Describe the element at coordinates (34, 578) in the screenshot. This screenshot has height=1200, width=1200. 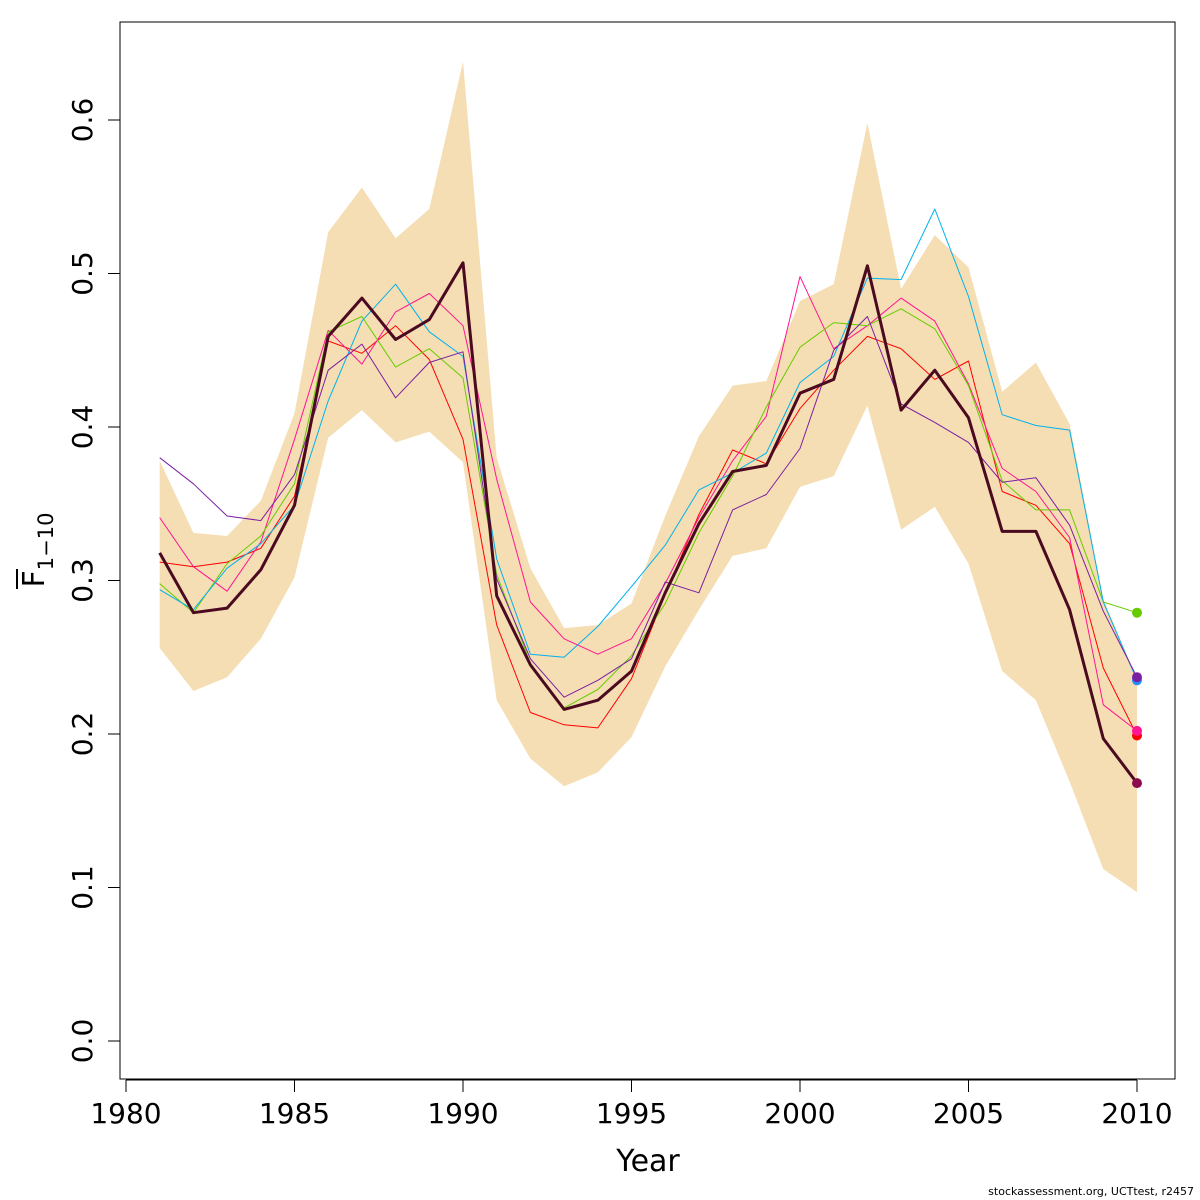
I see `y-axis-title-main: F` at that location.